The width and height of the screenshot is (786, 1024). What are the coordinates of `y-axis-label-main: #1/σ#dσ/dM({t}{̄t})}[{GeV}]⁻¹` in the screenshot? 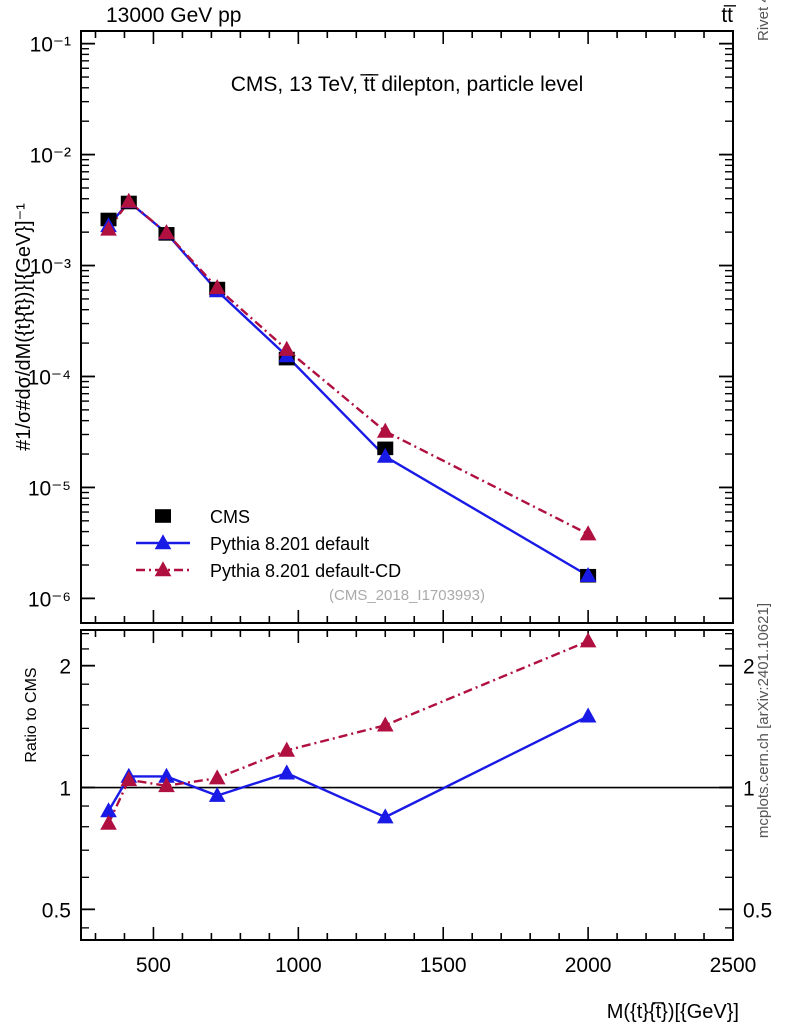 It's located at (24, 327).